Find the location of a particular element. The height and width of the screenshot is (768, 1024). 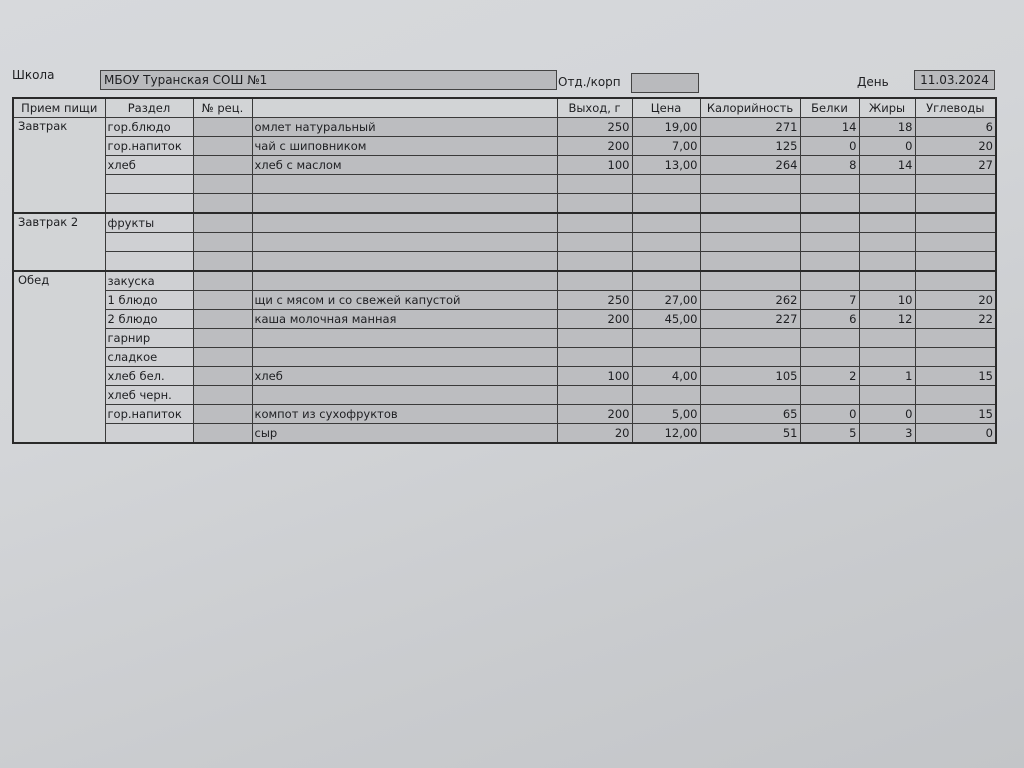

dish-name-cell: омлет натуральный is located at coordinates (404, 127).